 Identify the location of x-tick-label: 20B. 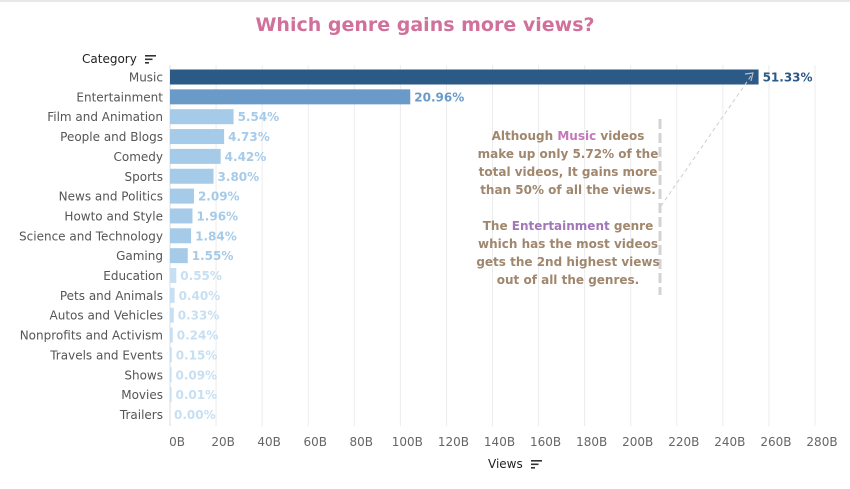
(223, 442).